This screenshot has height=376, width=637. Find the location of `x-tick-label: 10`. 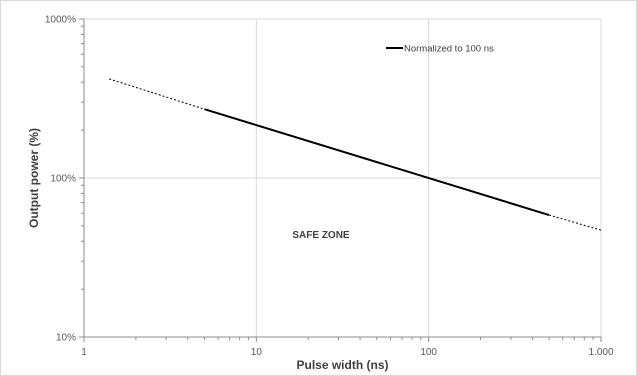

x-tick-label: 10 is located at coordinates (257, 352).